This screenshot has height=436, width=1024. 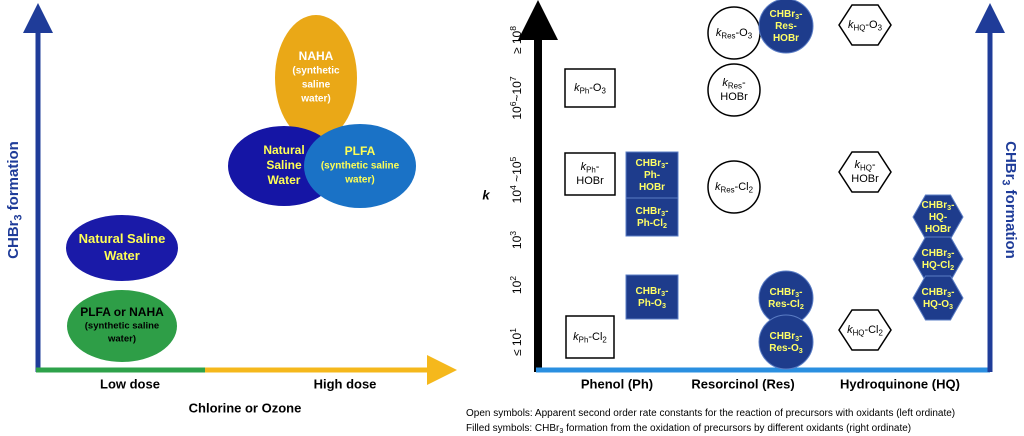 I want to click on x-label: Hydroquinone (HQ), so click(x=900, y=383).